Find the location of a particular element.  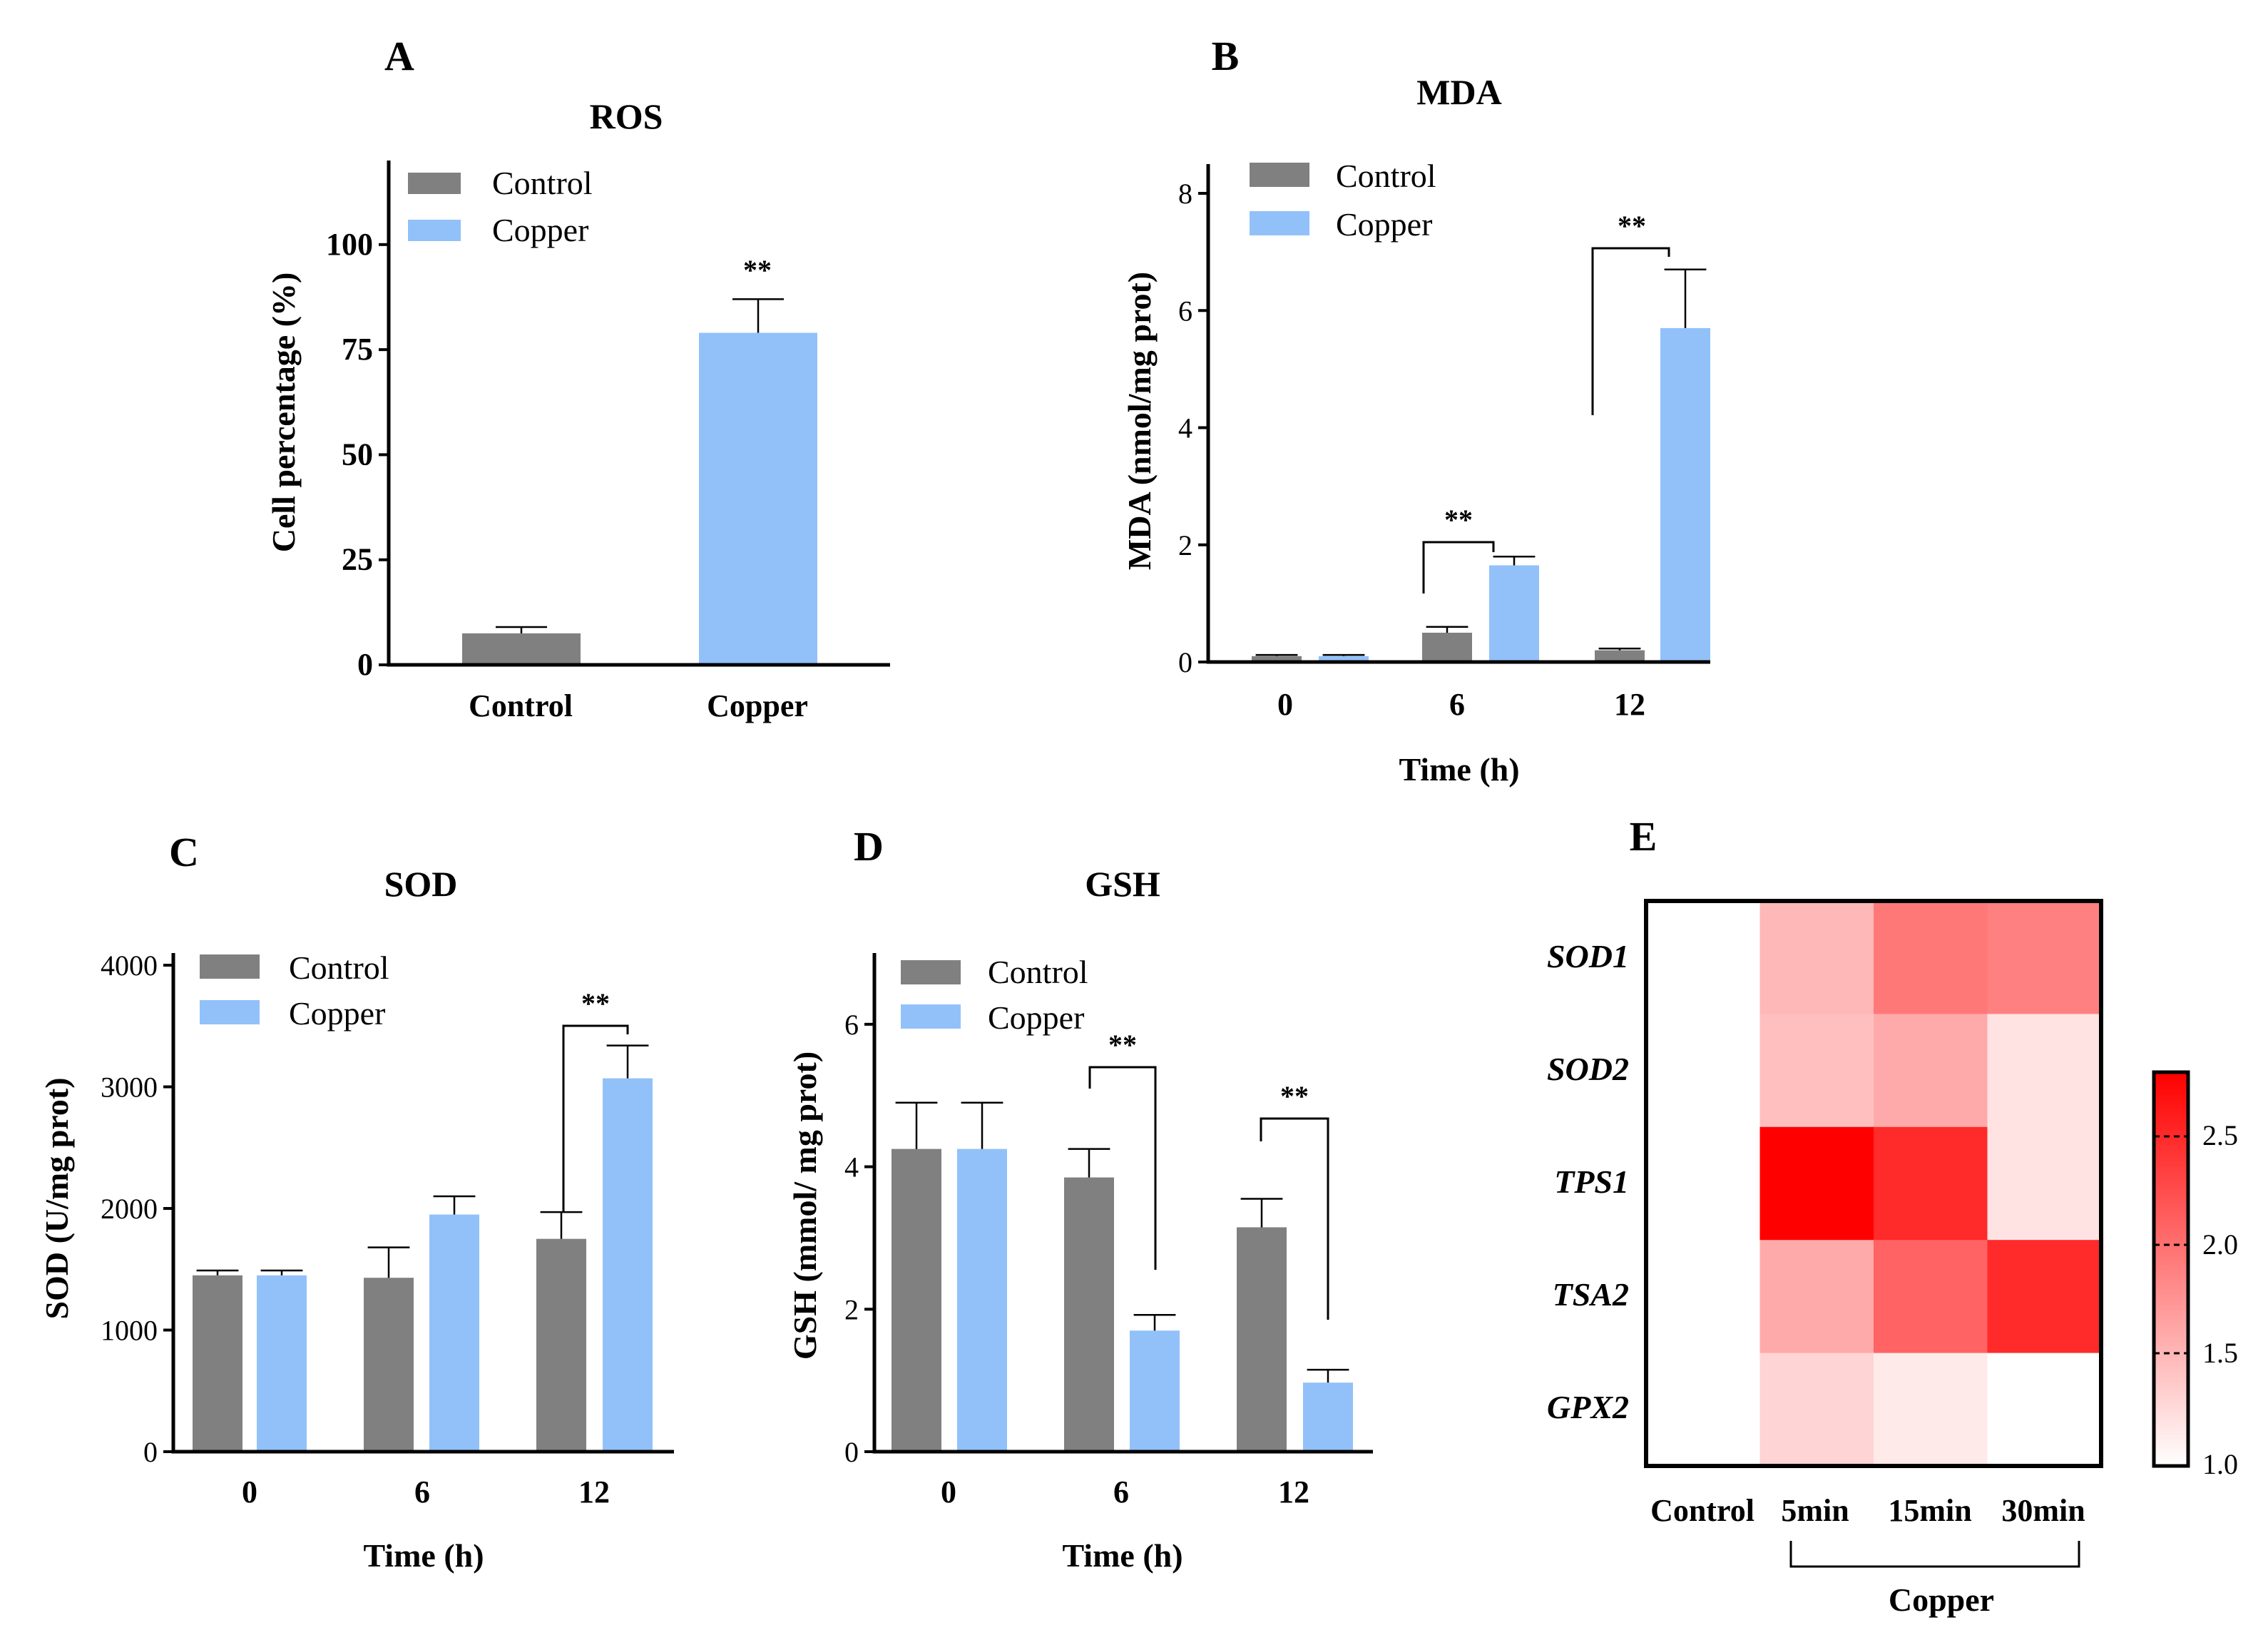

y-tick-label: 4 is located at coordinates (851, 1167).